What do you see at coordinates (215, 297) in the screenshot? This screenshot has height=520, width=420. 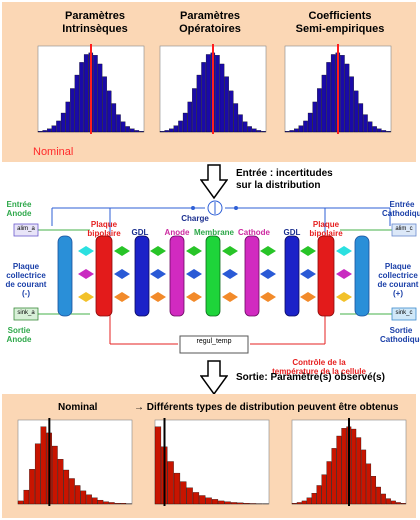 I see `connector-row-bottom` at bounding box center [215, 297].